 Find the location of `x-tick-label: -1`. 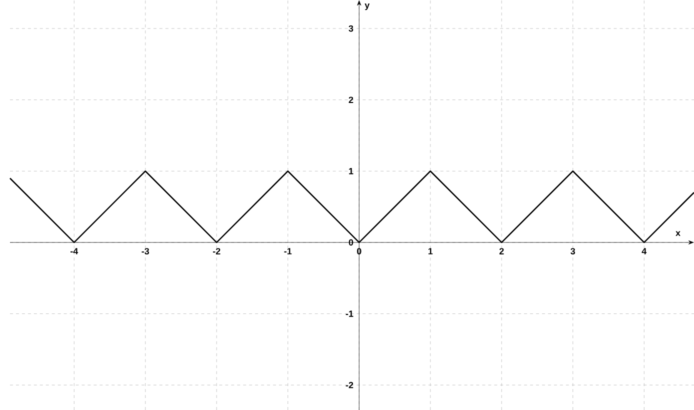

x-tick-label: -1 is located at coordinates (288, 251).